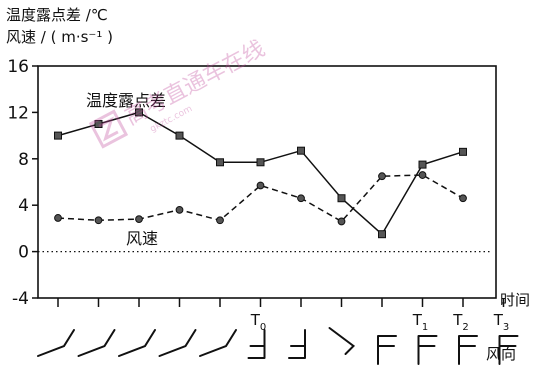 The image size is (539, 376). Describe the element at coordinates (23, 253) in the screenshot. I see `y-tick-label: 0` at that location.